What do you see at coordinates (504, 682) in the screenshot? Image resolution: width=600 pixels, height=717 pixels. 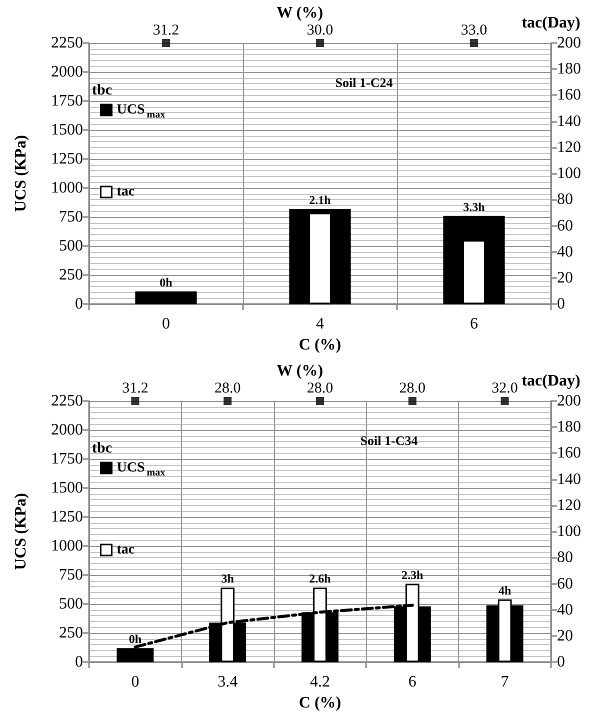 I see `x-tick-label: 7` at bounding box center [504, 682].